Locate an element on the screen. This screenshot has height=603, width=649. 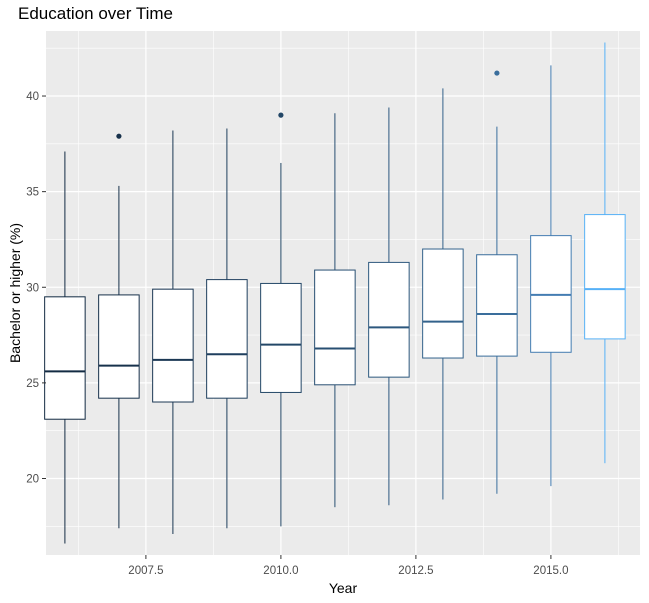
box-2013 is located at coordinates (443, 294).